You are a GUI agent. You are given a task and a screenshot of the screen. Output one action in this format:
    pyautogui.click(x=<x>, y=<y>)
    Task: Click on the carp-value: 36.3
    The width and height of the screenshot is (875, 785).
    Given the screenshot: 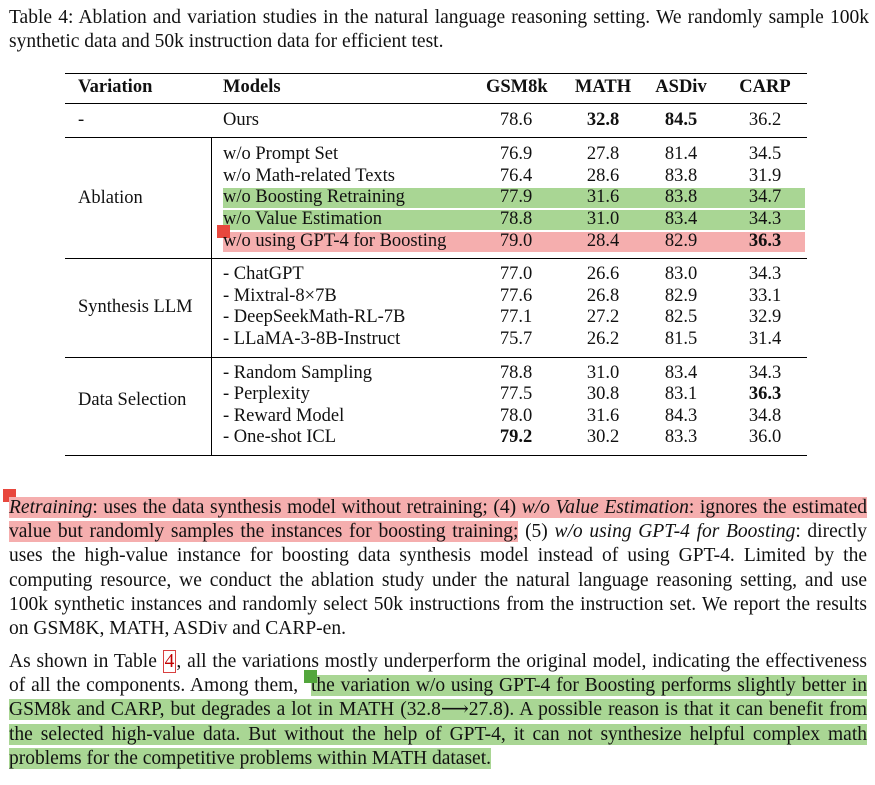 What is the action you would take?
    pyautogui.click(x=765, y=240)
    